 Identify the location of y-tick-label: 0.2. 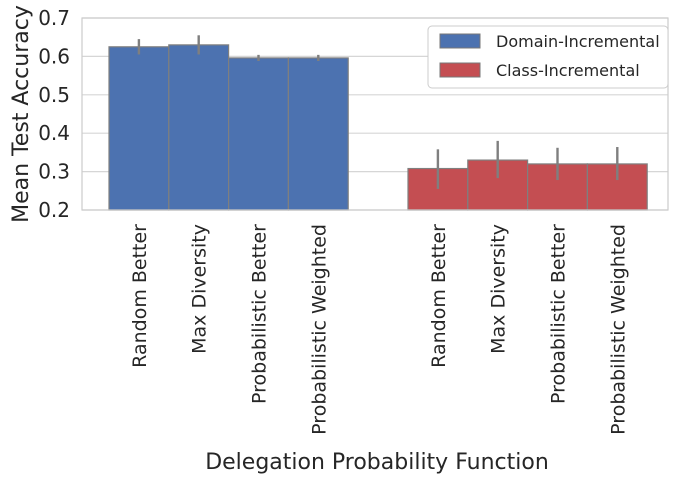
(54, 210).